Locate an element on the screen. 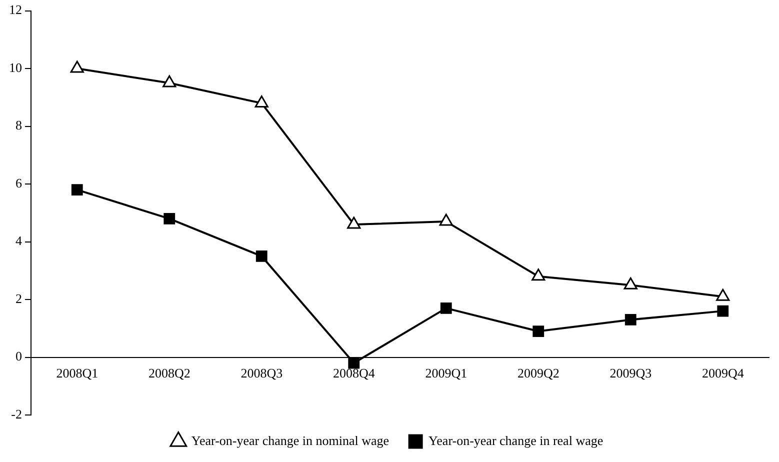  y-tick-label: 10 is located at coordinates (15, 67).